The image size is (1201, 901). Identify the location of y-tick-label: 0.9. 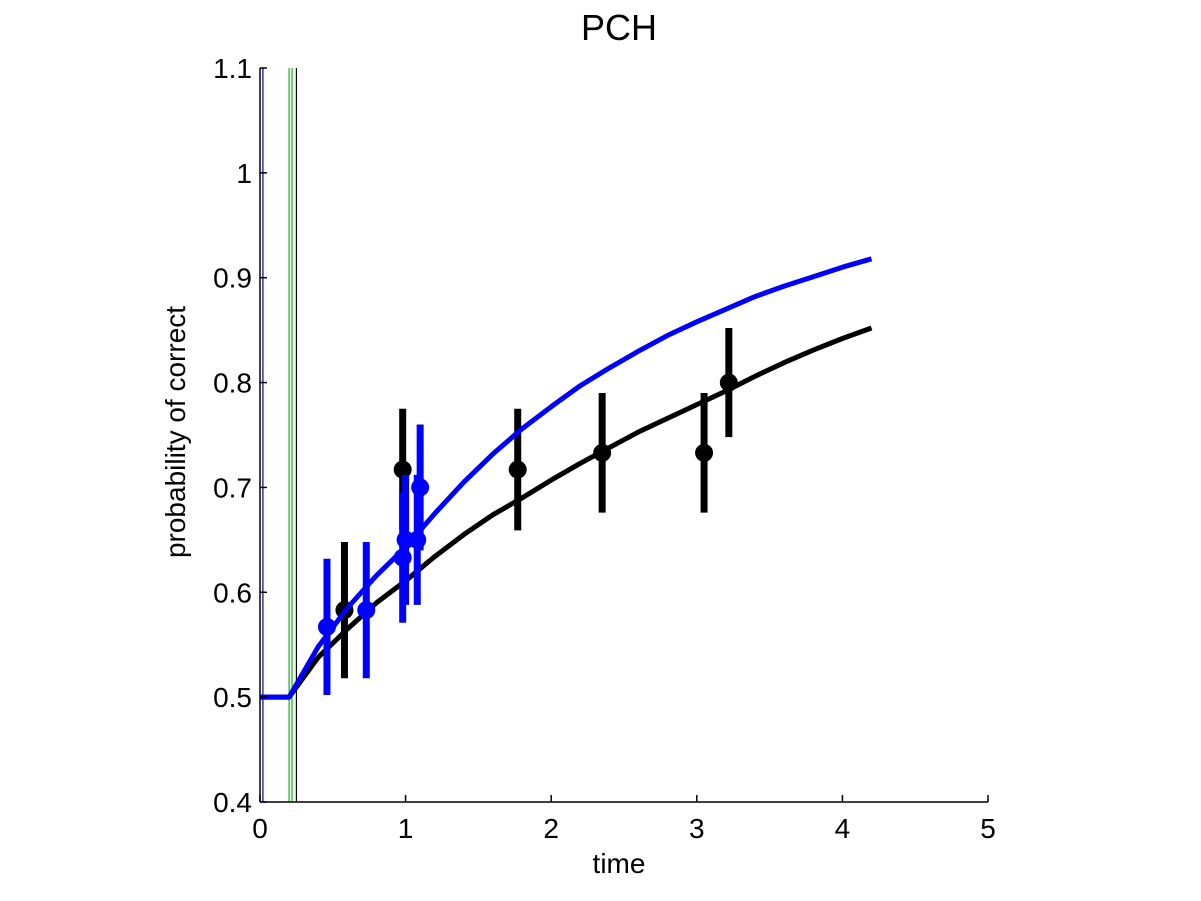
(232, 278).